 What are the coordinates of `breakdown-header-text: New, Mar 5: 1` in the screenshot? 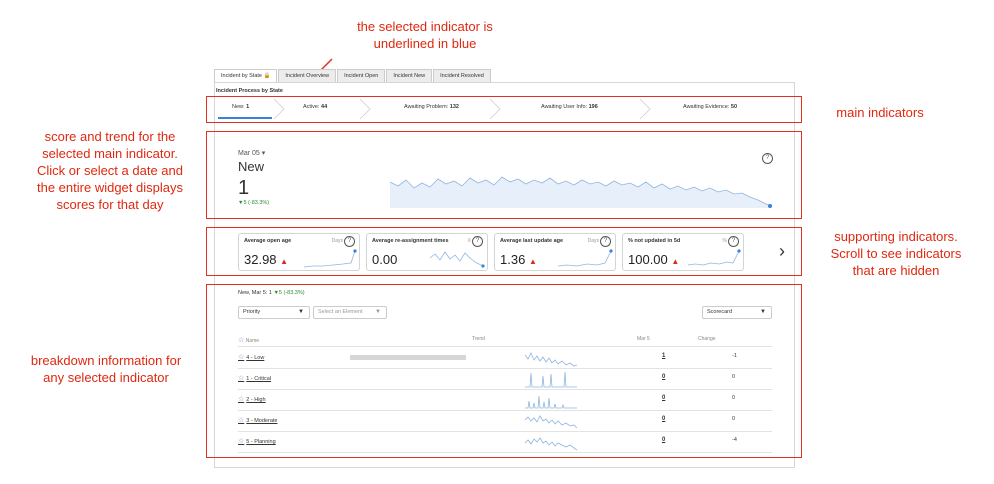 It's located at (255, 293).